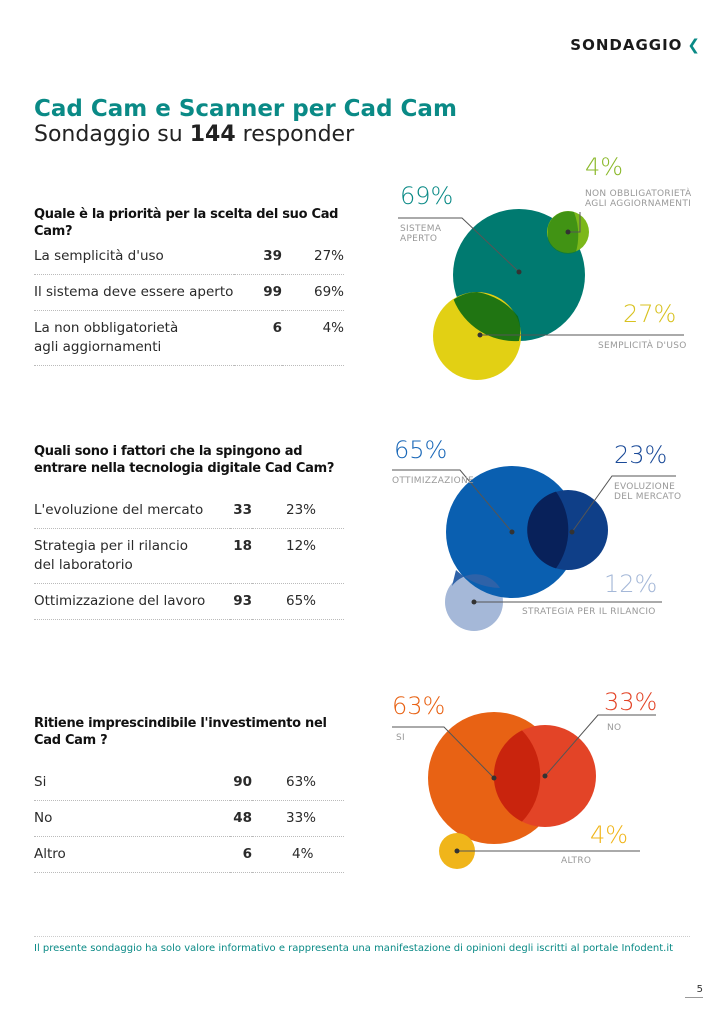 Image resolution: width=725 pixels, height=1024 pixels. What do you see at coordinates (648, 492) in the screenshot?
I see `bubble-label: EVOLUZIONE DEL MERCATO` at bounding box center [648, 492].